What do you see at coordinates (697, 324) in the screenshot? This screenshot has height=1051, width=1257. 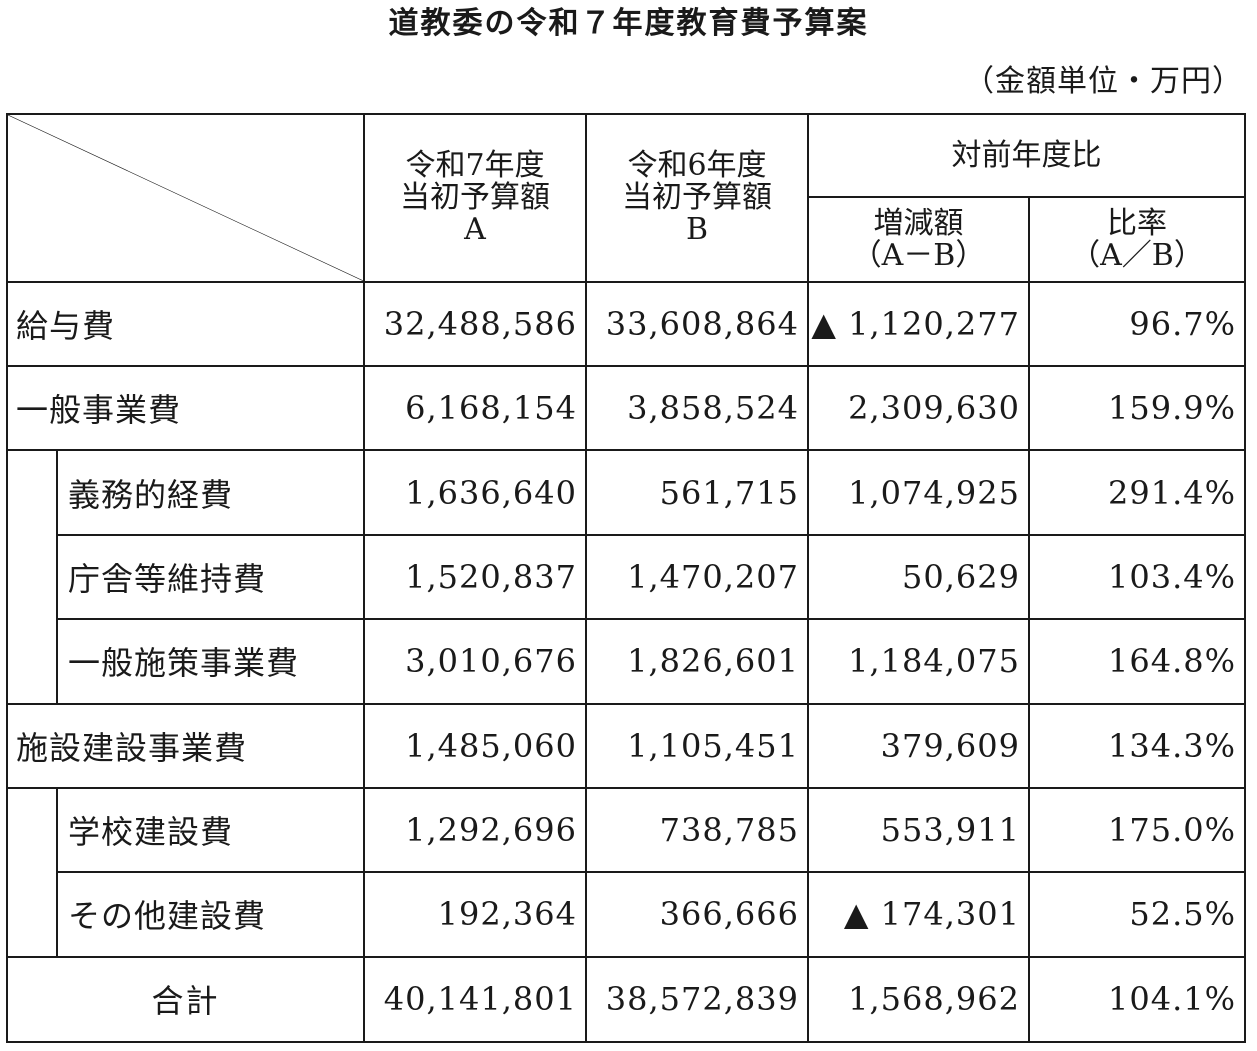 I see `cell-b: 33,608,864` at bounding box center [697, 324].